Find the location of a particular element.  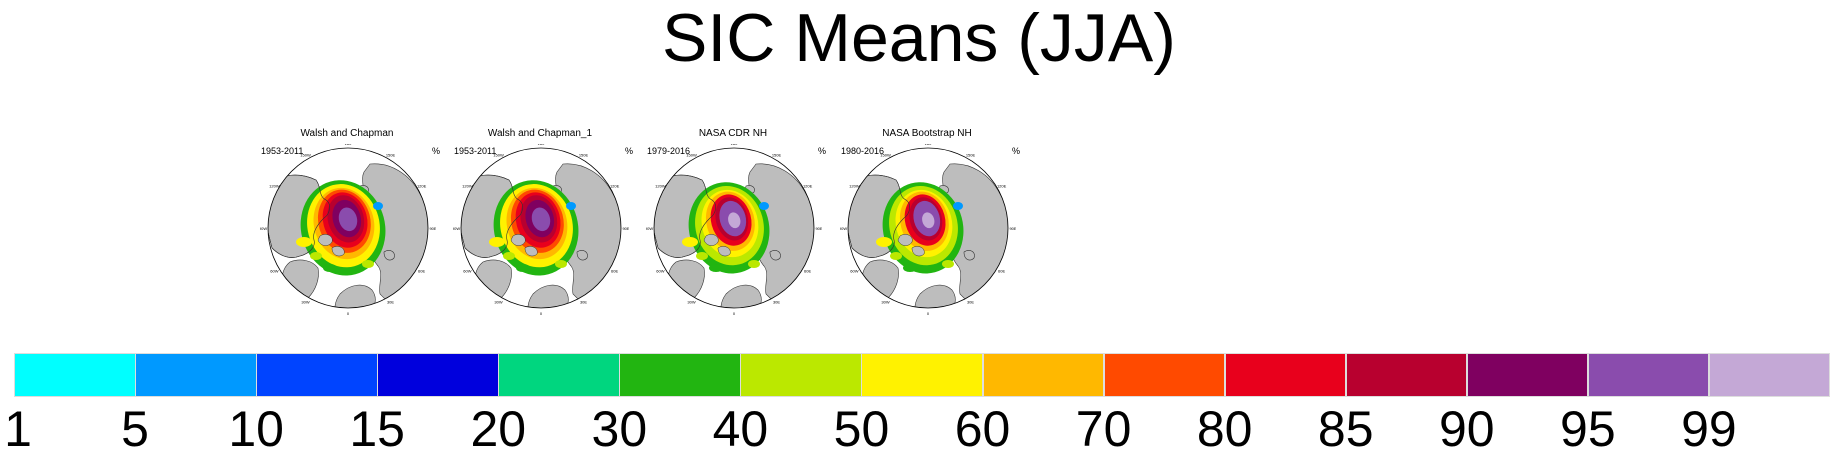

colorbar-label: 15 is located at coordinates (377, 429).